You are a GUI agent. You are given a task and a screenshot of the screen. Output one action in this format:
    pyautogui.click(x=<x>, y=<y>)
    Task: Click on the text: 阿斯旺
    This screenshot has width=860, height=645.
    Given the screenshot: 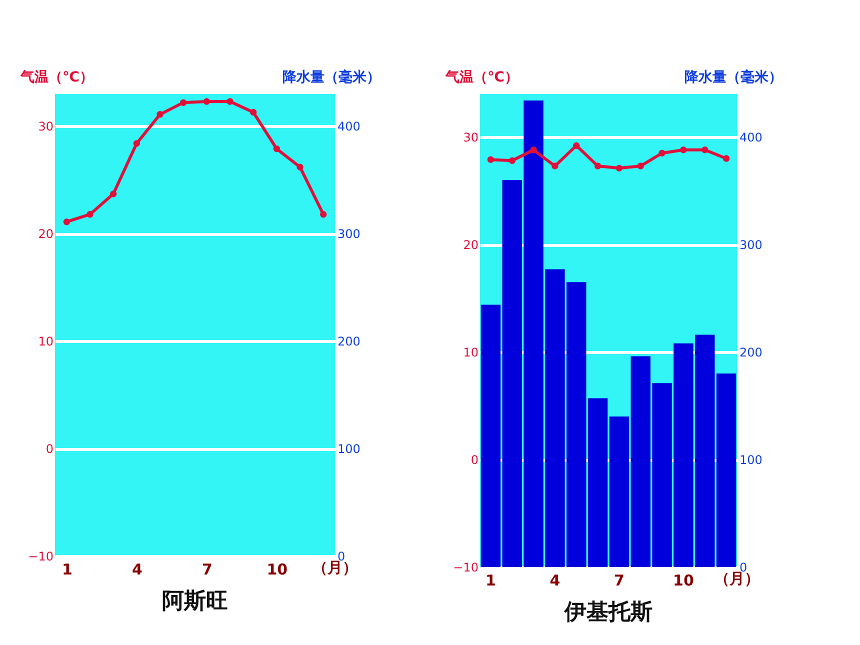 What is the action you would take?
    pyautogui.click(x=195, y=601)
    